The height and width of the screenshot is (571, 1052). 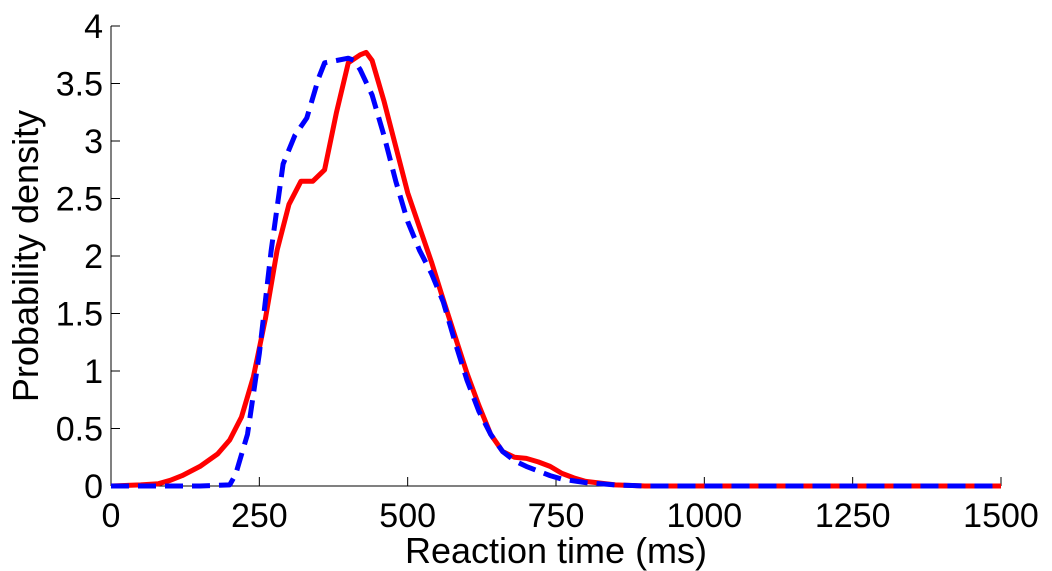 I want to click on y-tick-label: 2.5, so click(x=79, y=200).